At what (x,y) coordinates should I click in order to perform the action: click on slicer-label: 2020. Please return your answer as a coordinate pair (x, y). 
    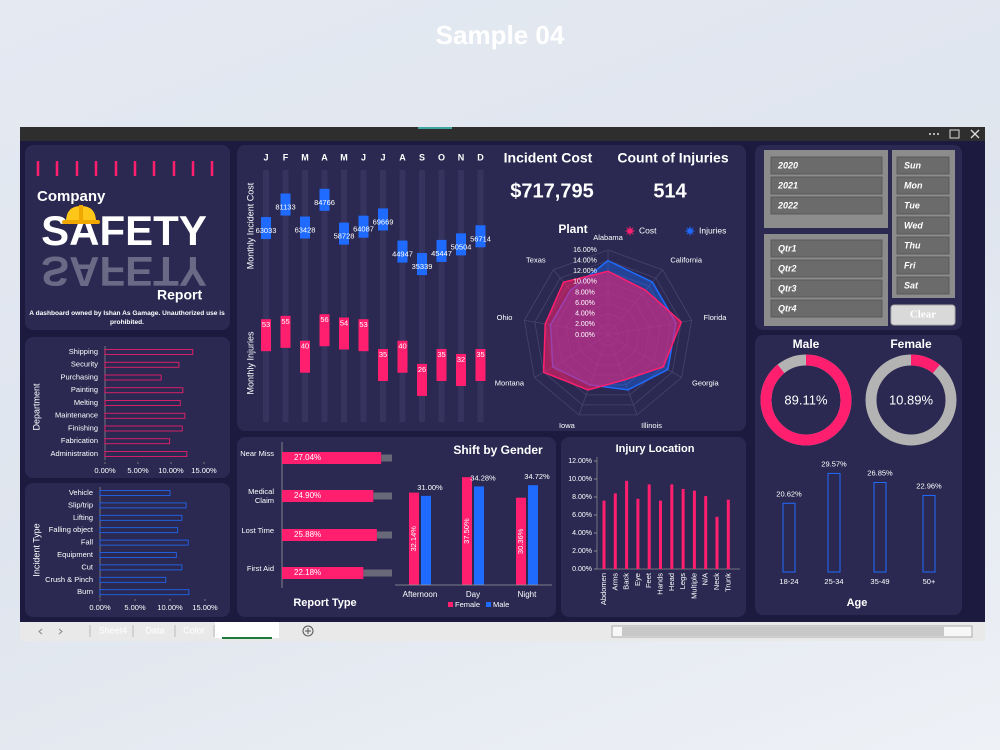
    Looking at the image, I should click on (787, 165).